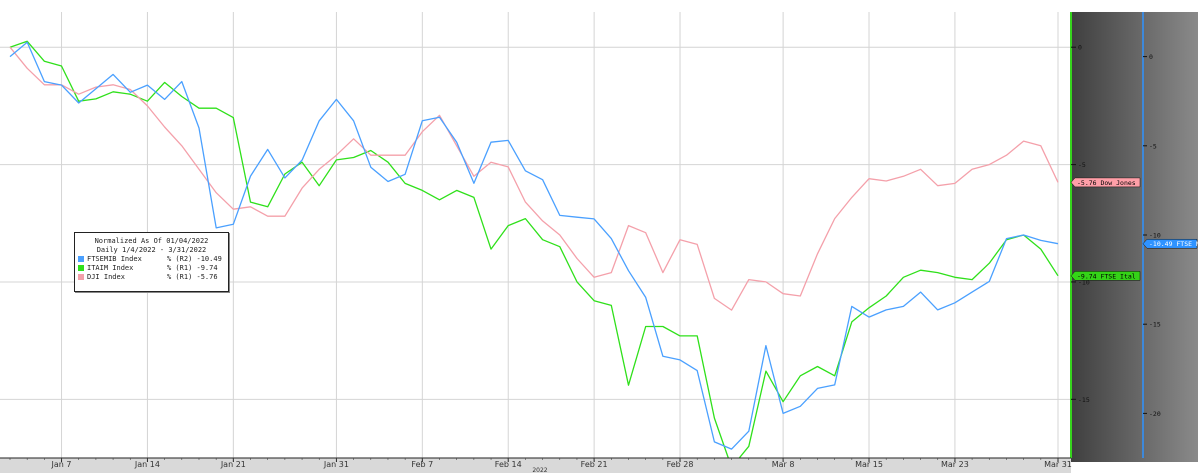 The width and height of the screenshot is (1198, 473). I want to click on r2-axis-ticks: 0 -5 -10 -15 -20, so click(1152, 235).